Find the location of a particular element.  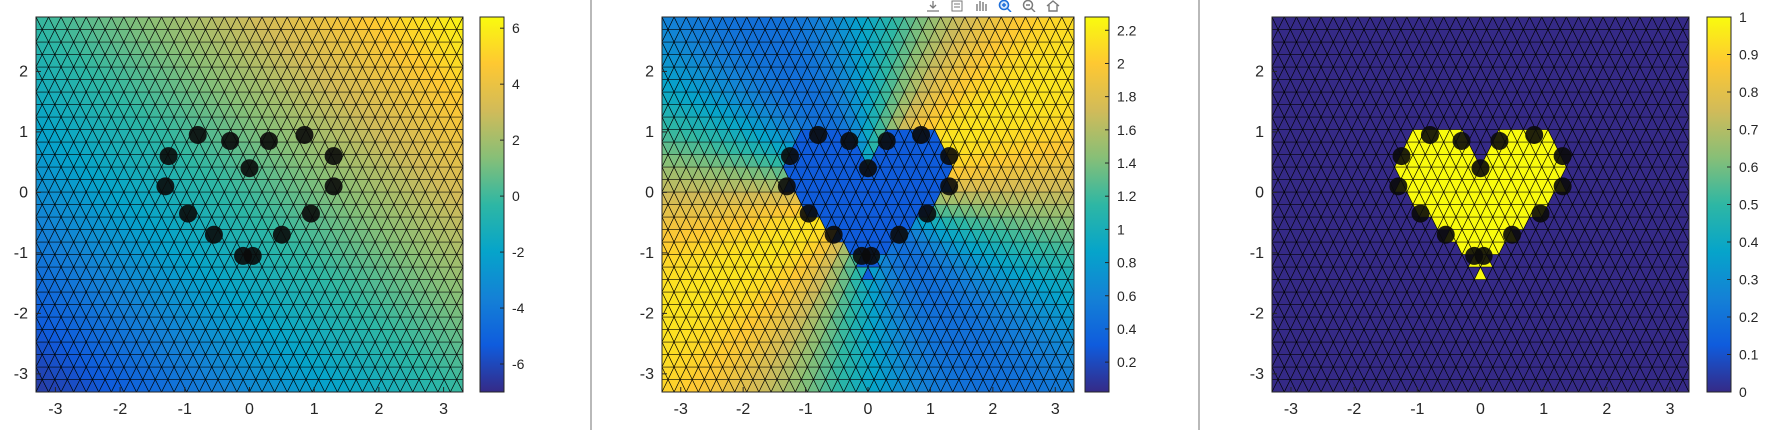

export-icon is located at coordinates (933, 6).